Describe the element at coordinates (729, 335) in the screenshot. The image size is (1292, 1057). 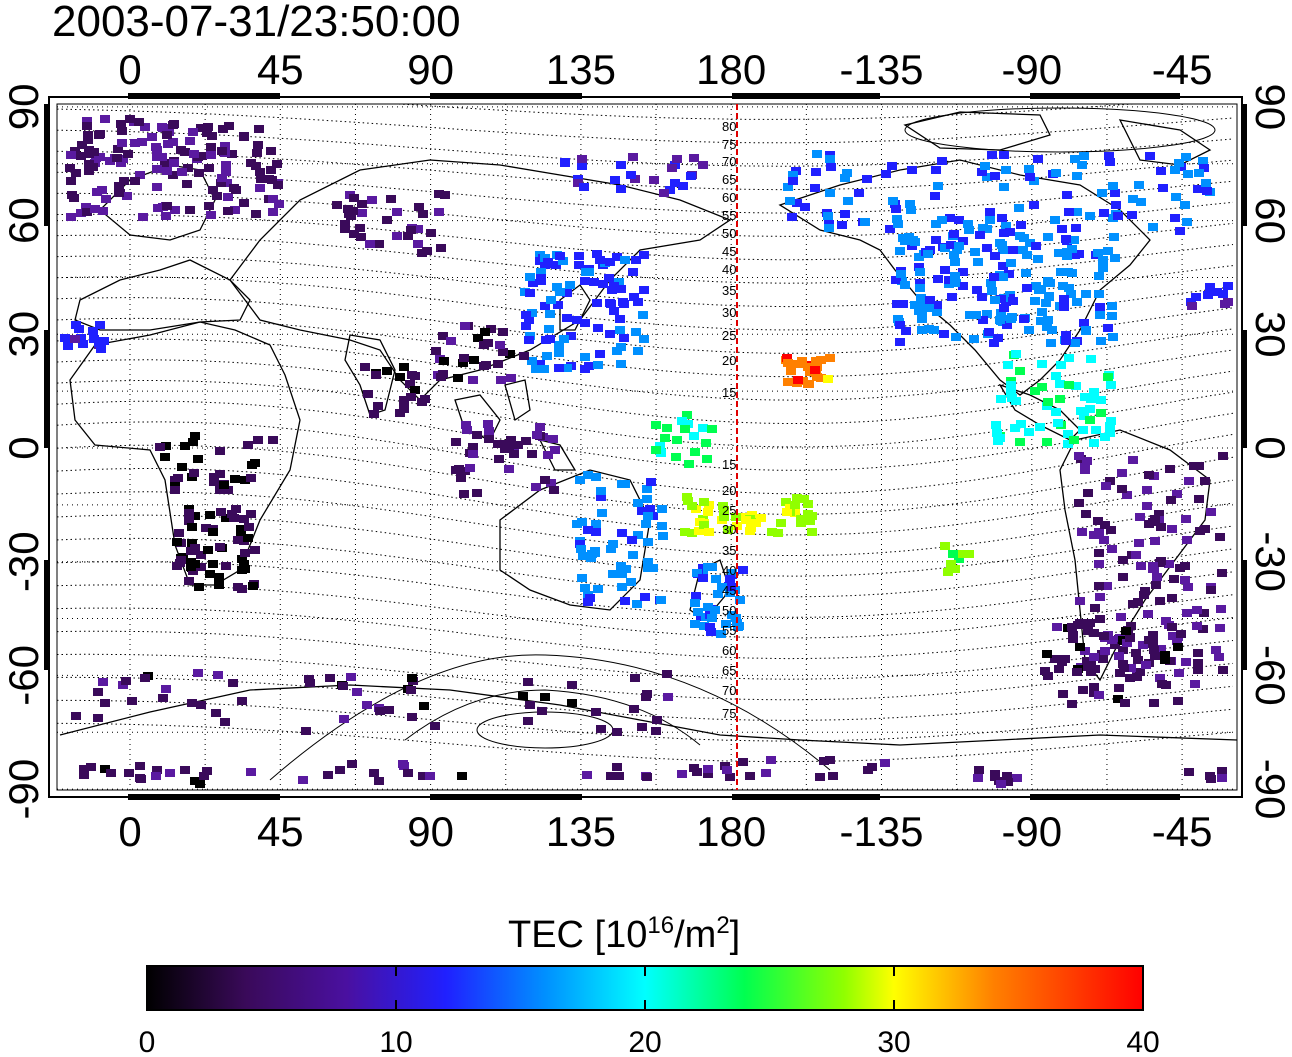
I see `contour-label: 25` at that location.